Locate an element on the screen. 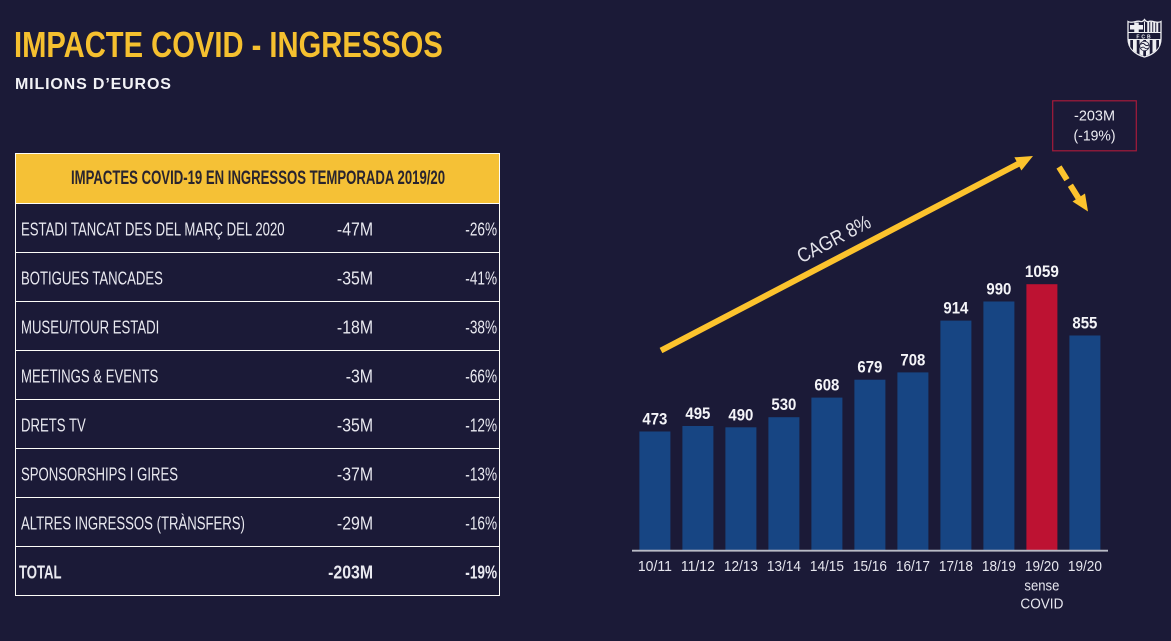 This screenshot has width=1171, height=641. svg-text: (-19%) is located at coordinates (1095, 136).